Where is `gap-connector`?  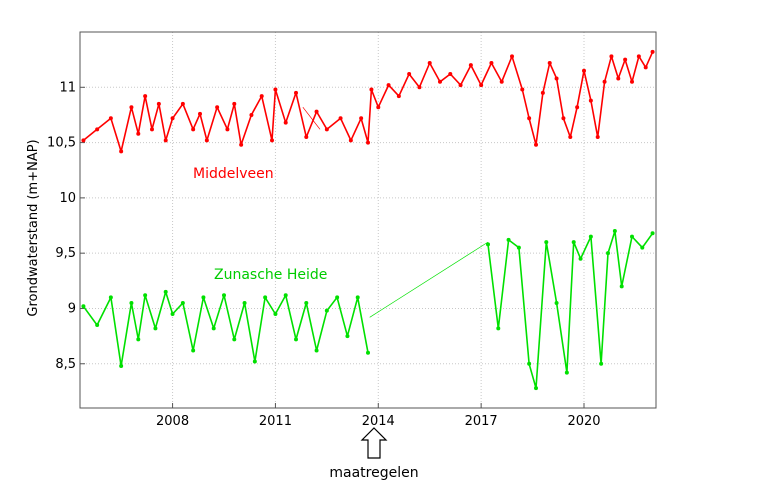 gap-connector is located at coordinates (429, 279).